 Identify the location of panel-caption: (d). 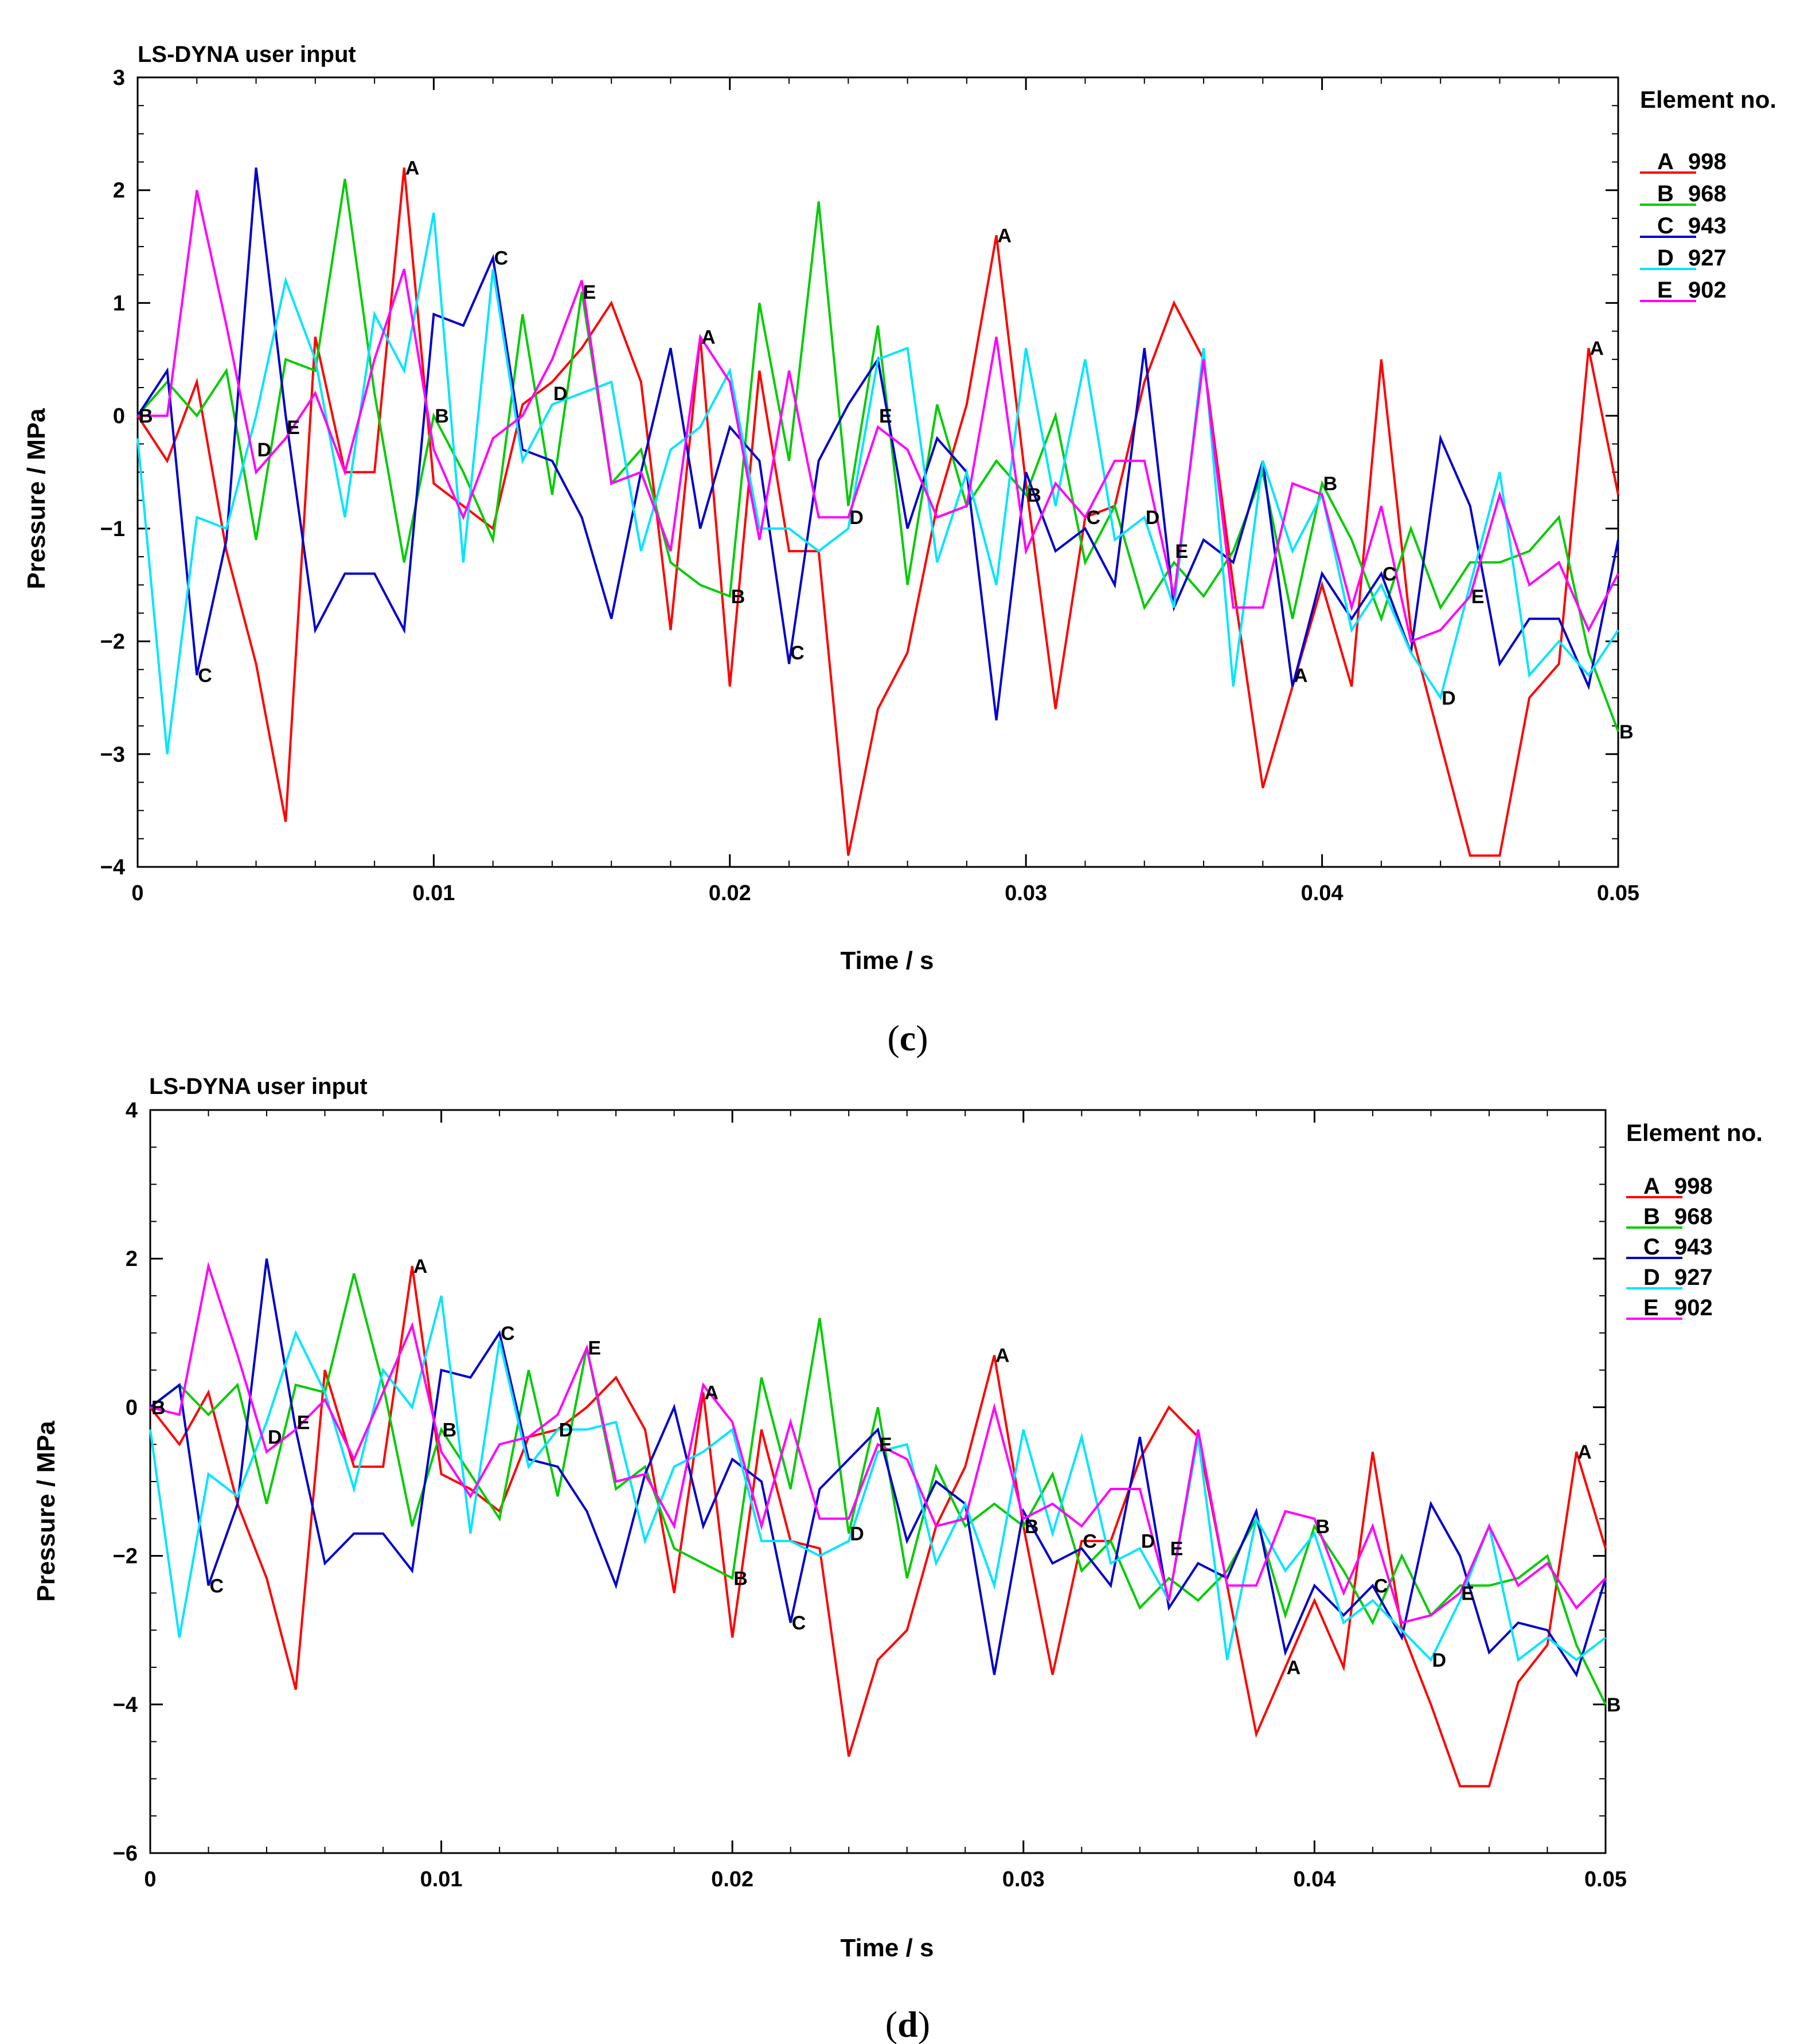
(907, 2024).